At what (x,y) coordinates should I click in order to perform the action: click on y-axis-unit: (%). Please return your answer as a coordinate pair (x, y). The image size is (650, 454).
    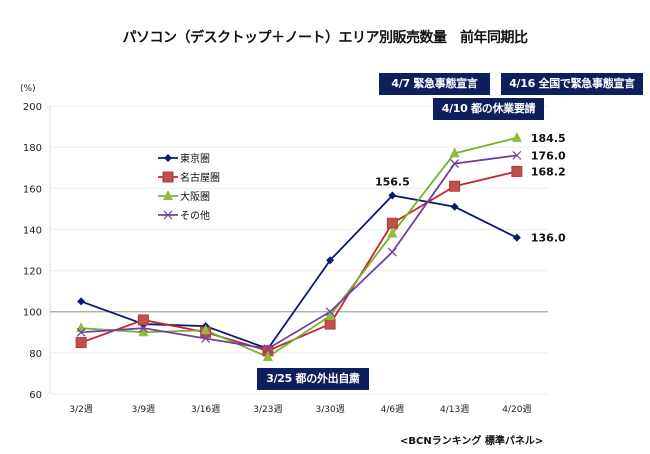
    Looking at the image, I should click on (28, 89).